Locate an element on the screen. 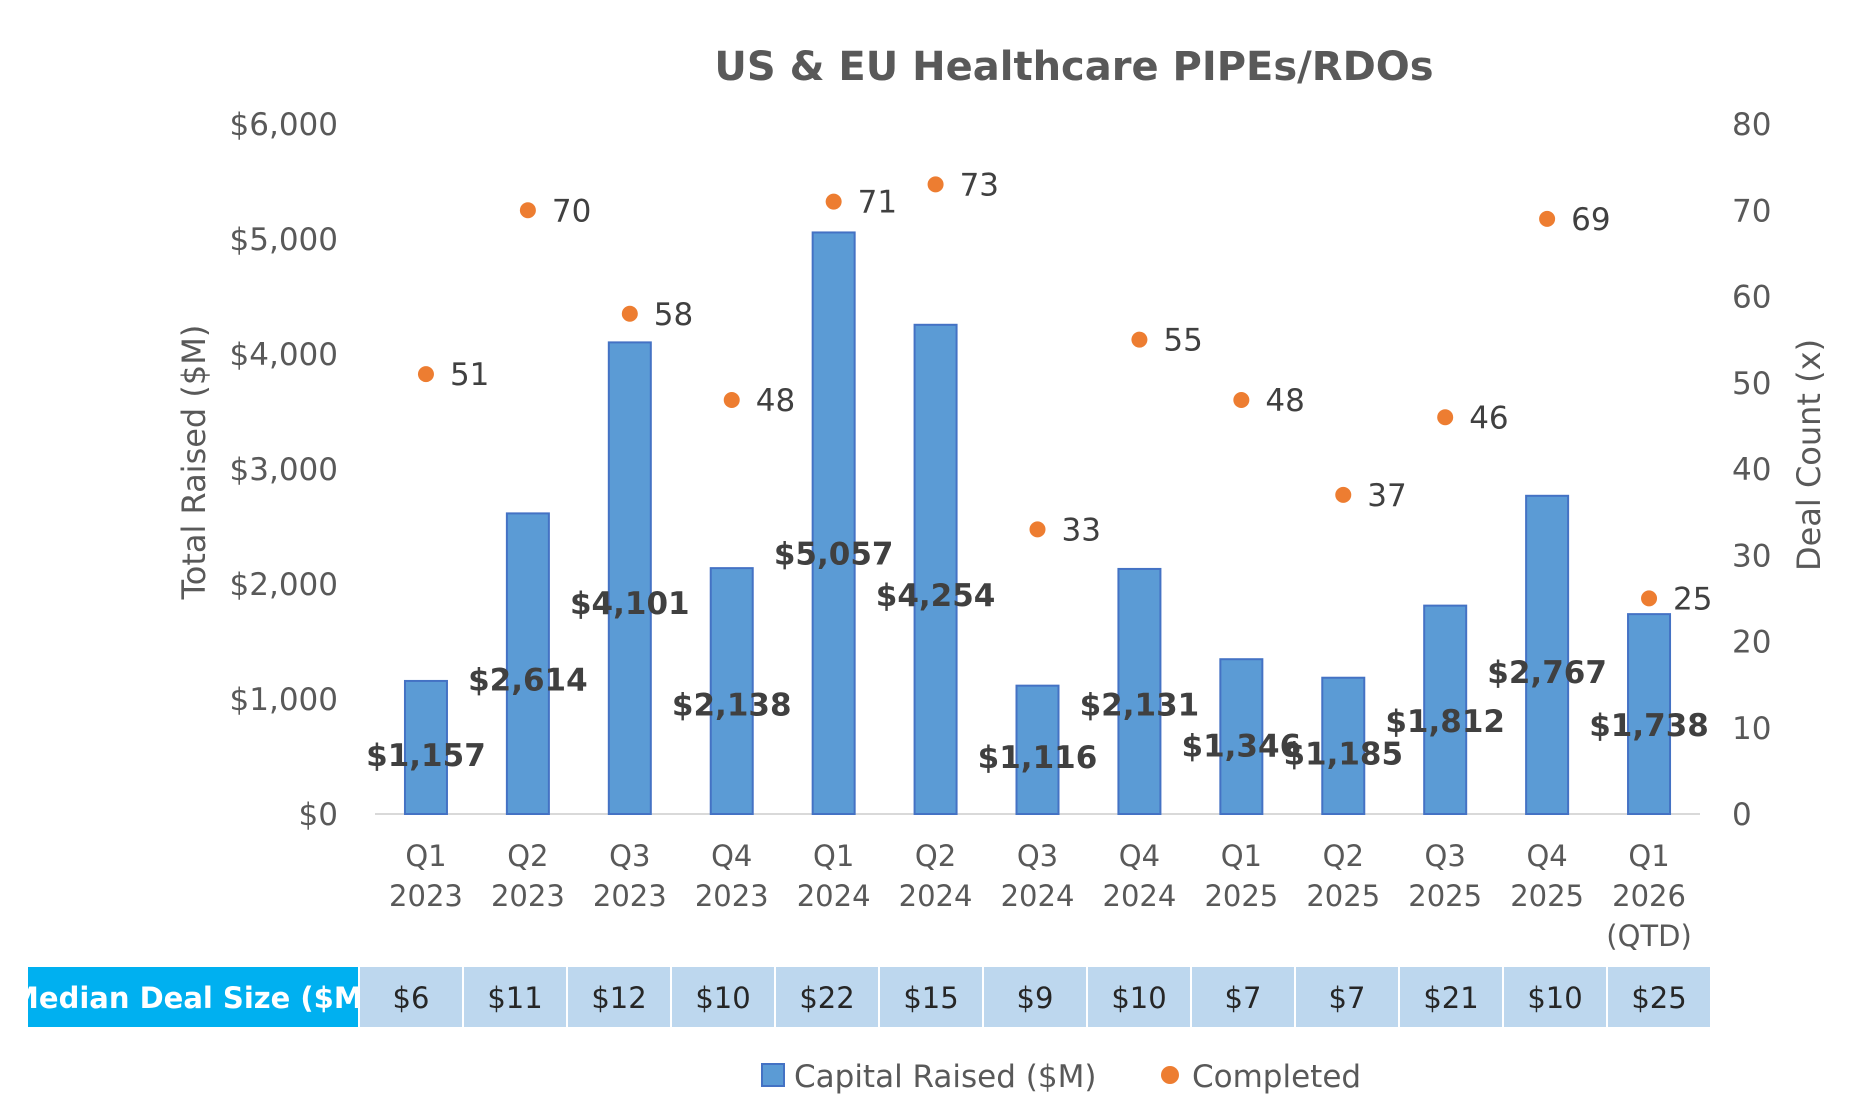  point-data-label: 37 is located at coordinates (1386, 496).